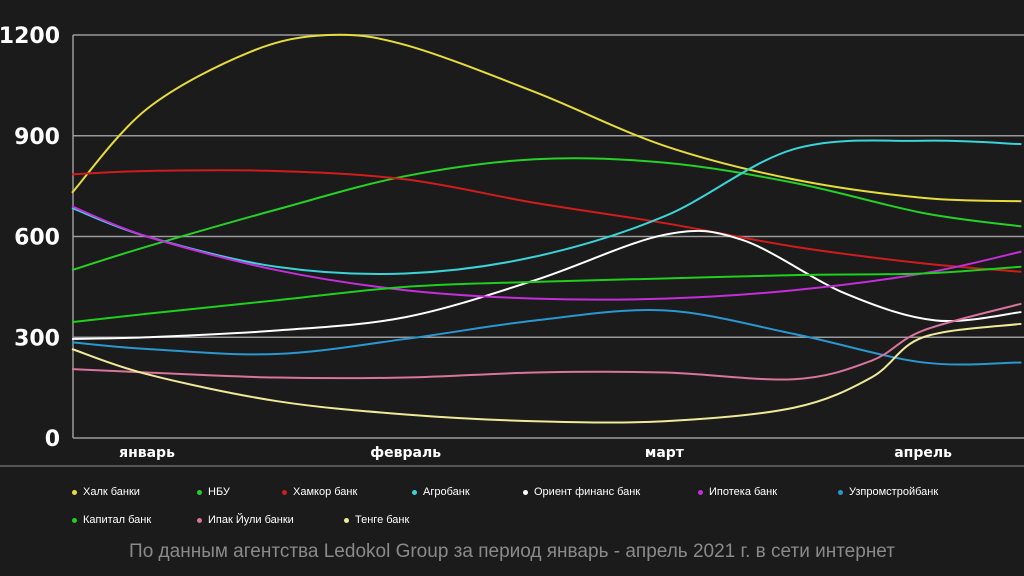 This screenshot has height=576, width=1024. I want to click on legend-item: Ипотека банк, so click(737, 492).